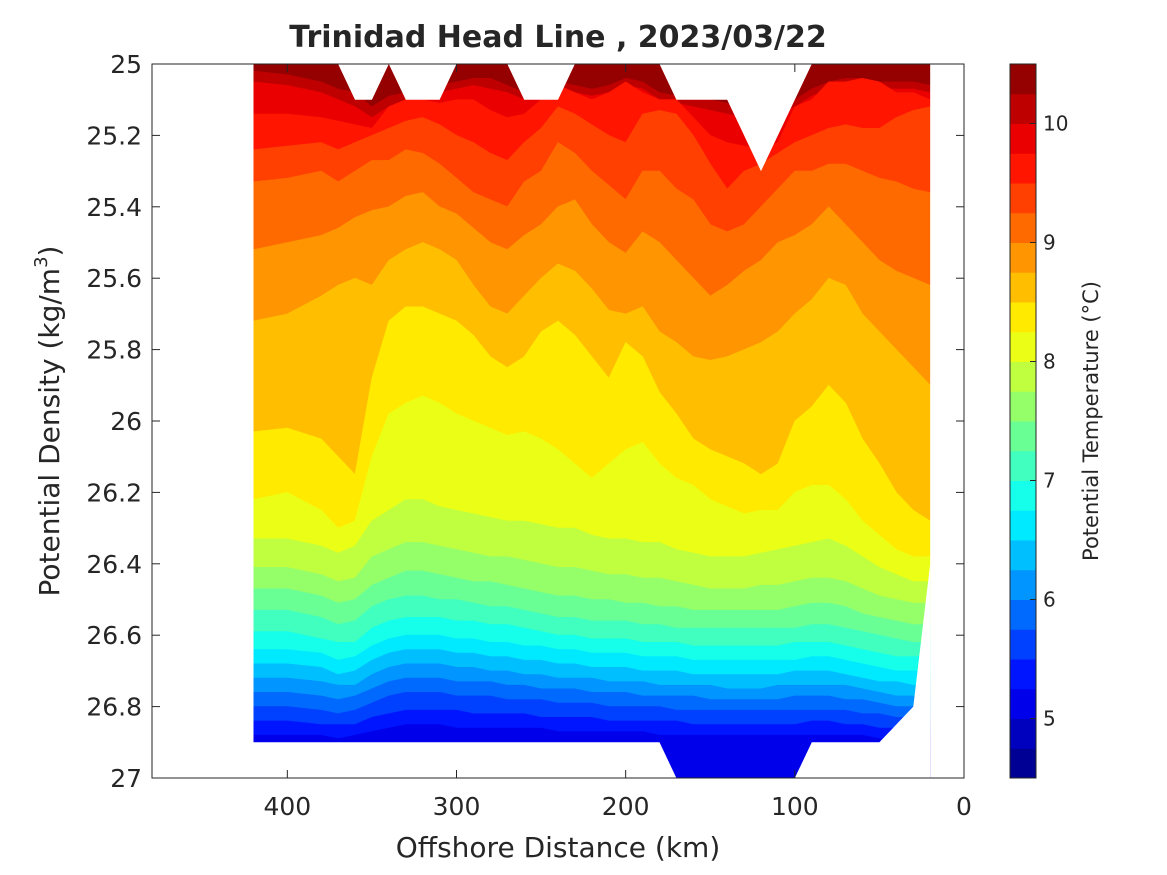  I want to click on y-tick-label: 26.8, so click(114, 707).